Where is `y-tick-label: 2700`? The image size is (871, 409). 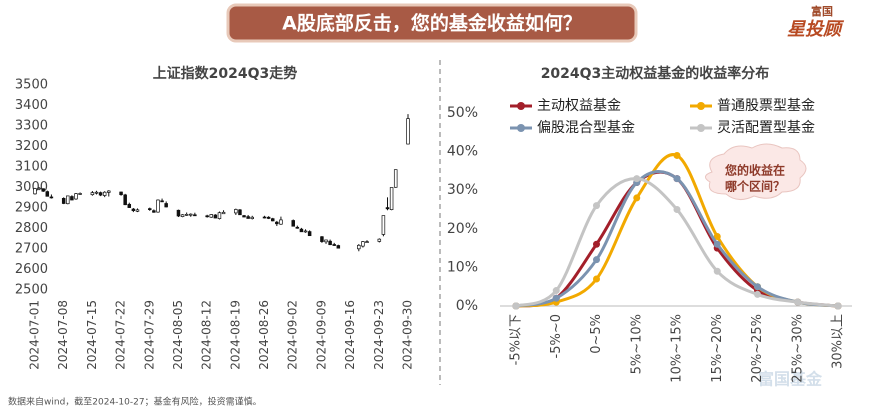 y-tick-label: 2700 is located at coordinates (31, 249).